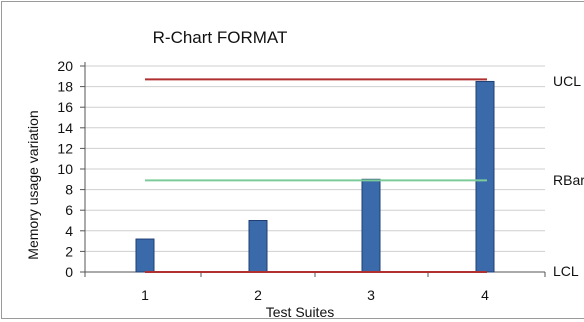  I want to click on x-tick-label: 2, so click(258, 295).